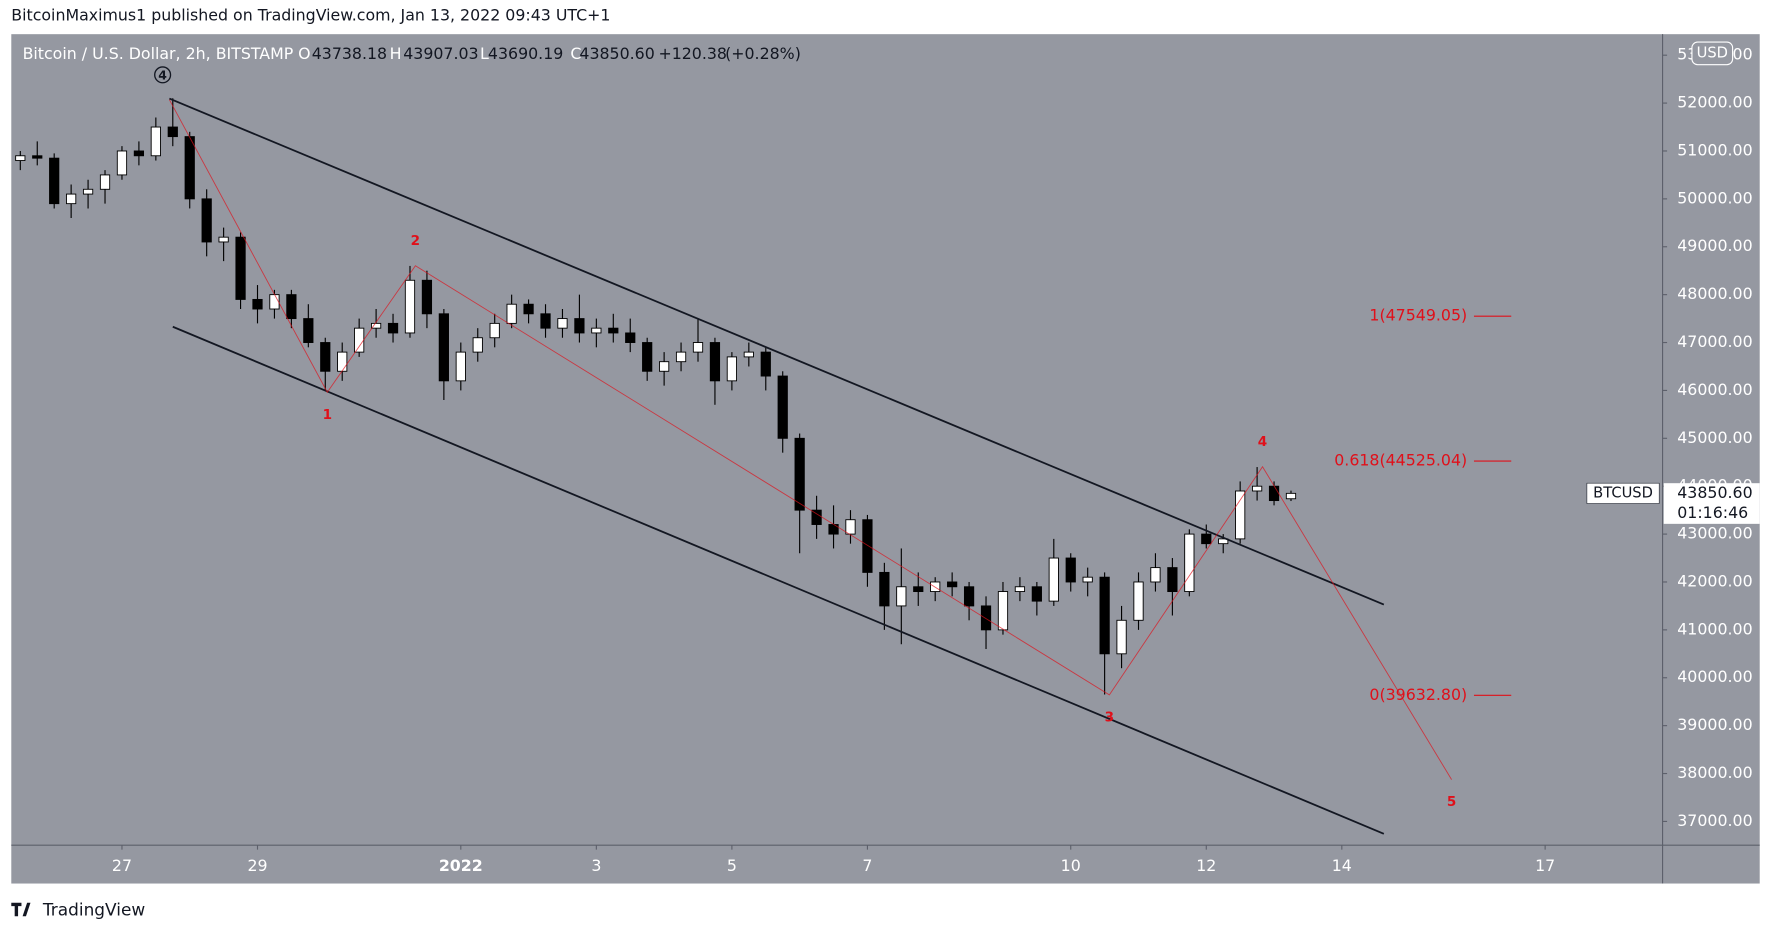 The width and height of the screenshot is (1771, 929). I want to click on currency-label: USD, so click(1712, 52).